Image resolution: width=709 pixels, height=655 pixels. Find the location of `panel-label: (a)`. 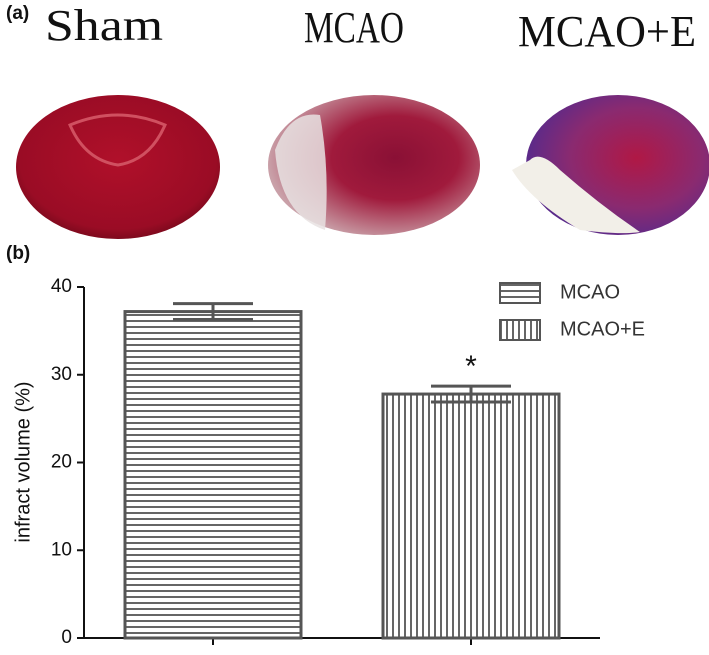

panel-label: (a) is located at coordinates (17, 13).